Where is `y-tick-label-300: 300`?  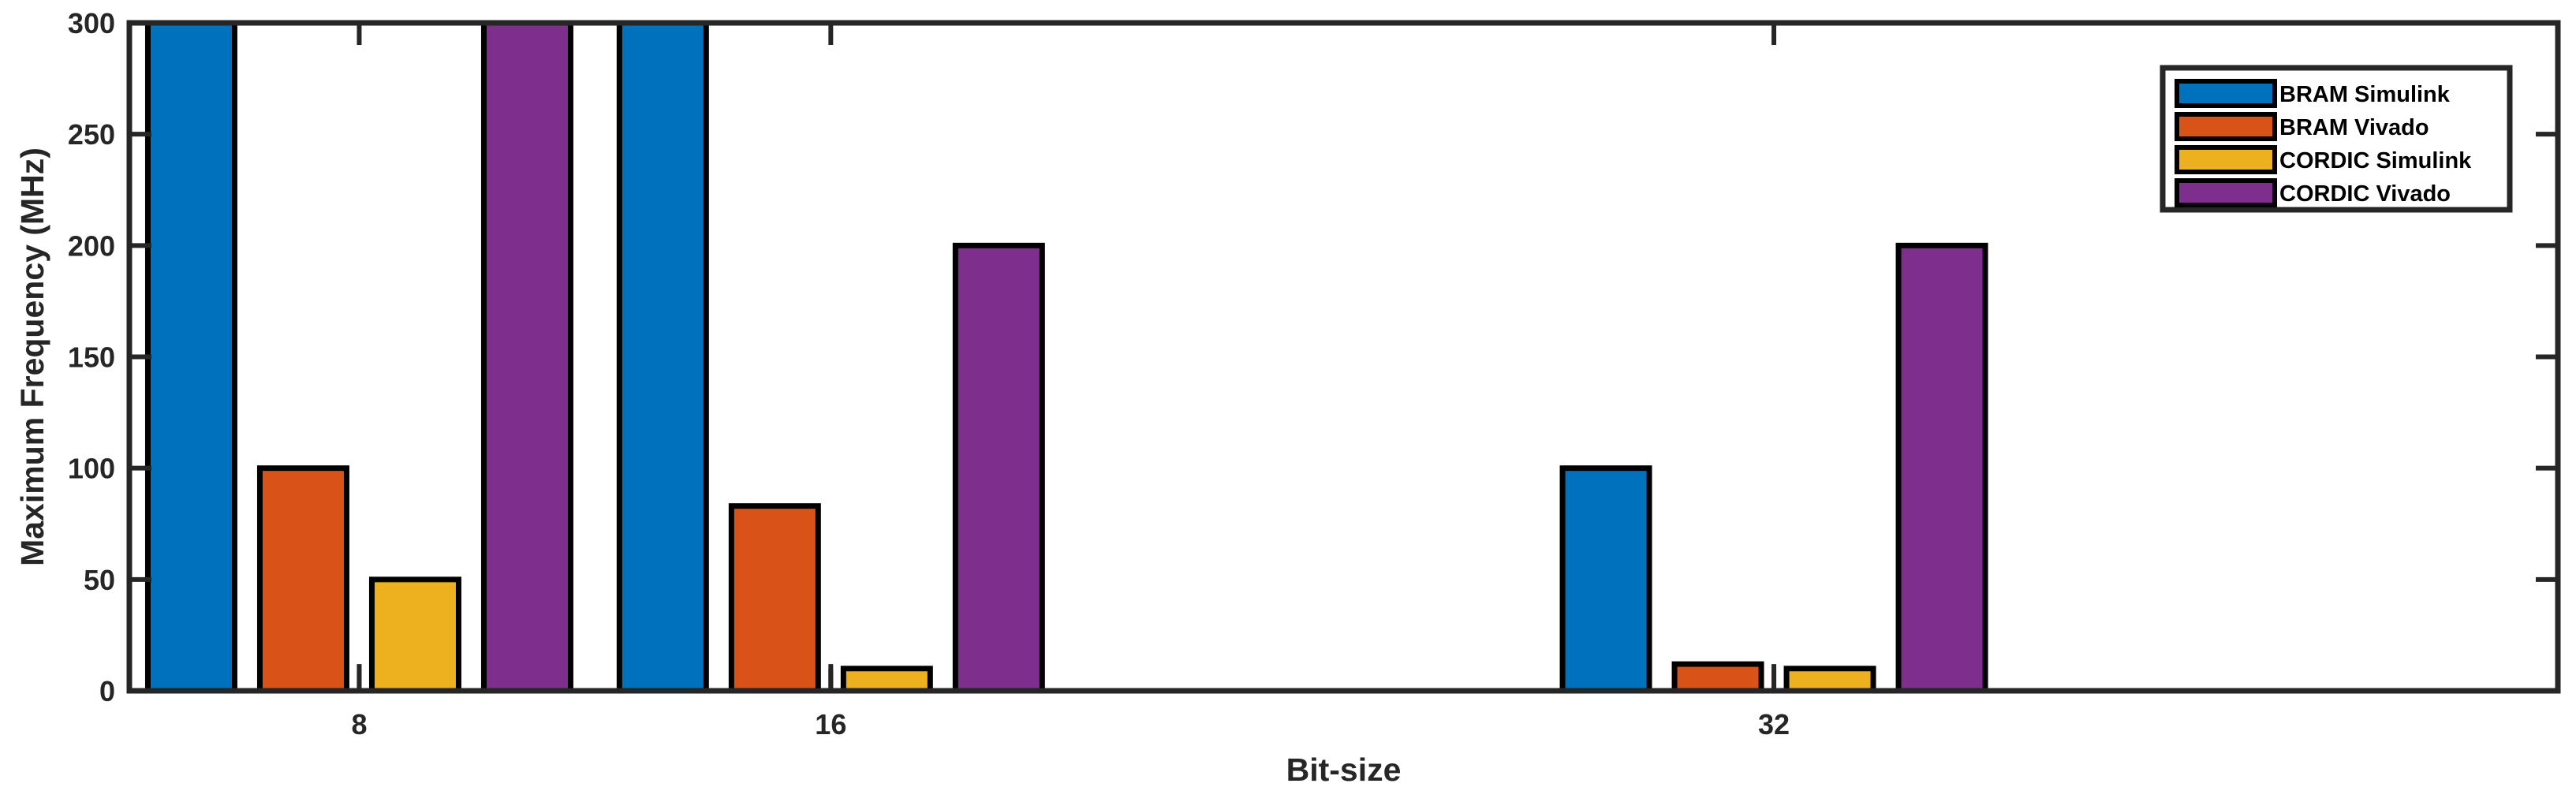 y-tick-label-300: 300 is located at coordinates (91, 23).